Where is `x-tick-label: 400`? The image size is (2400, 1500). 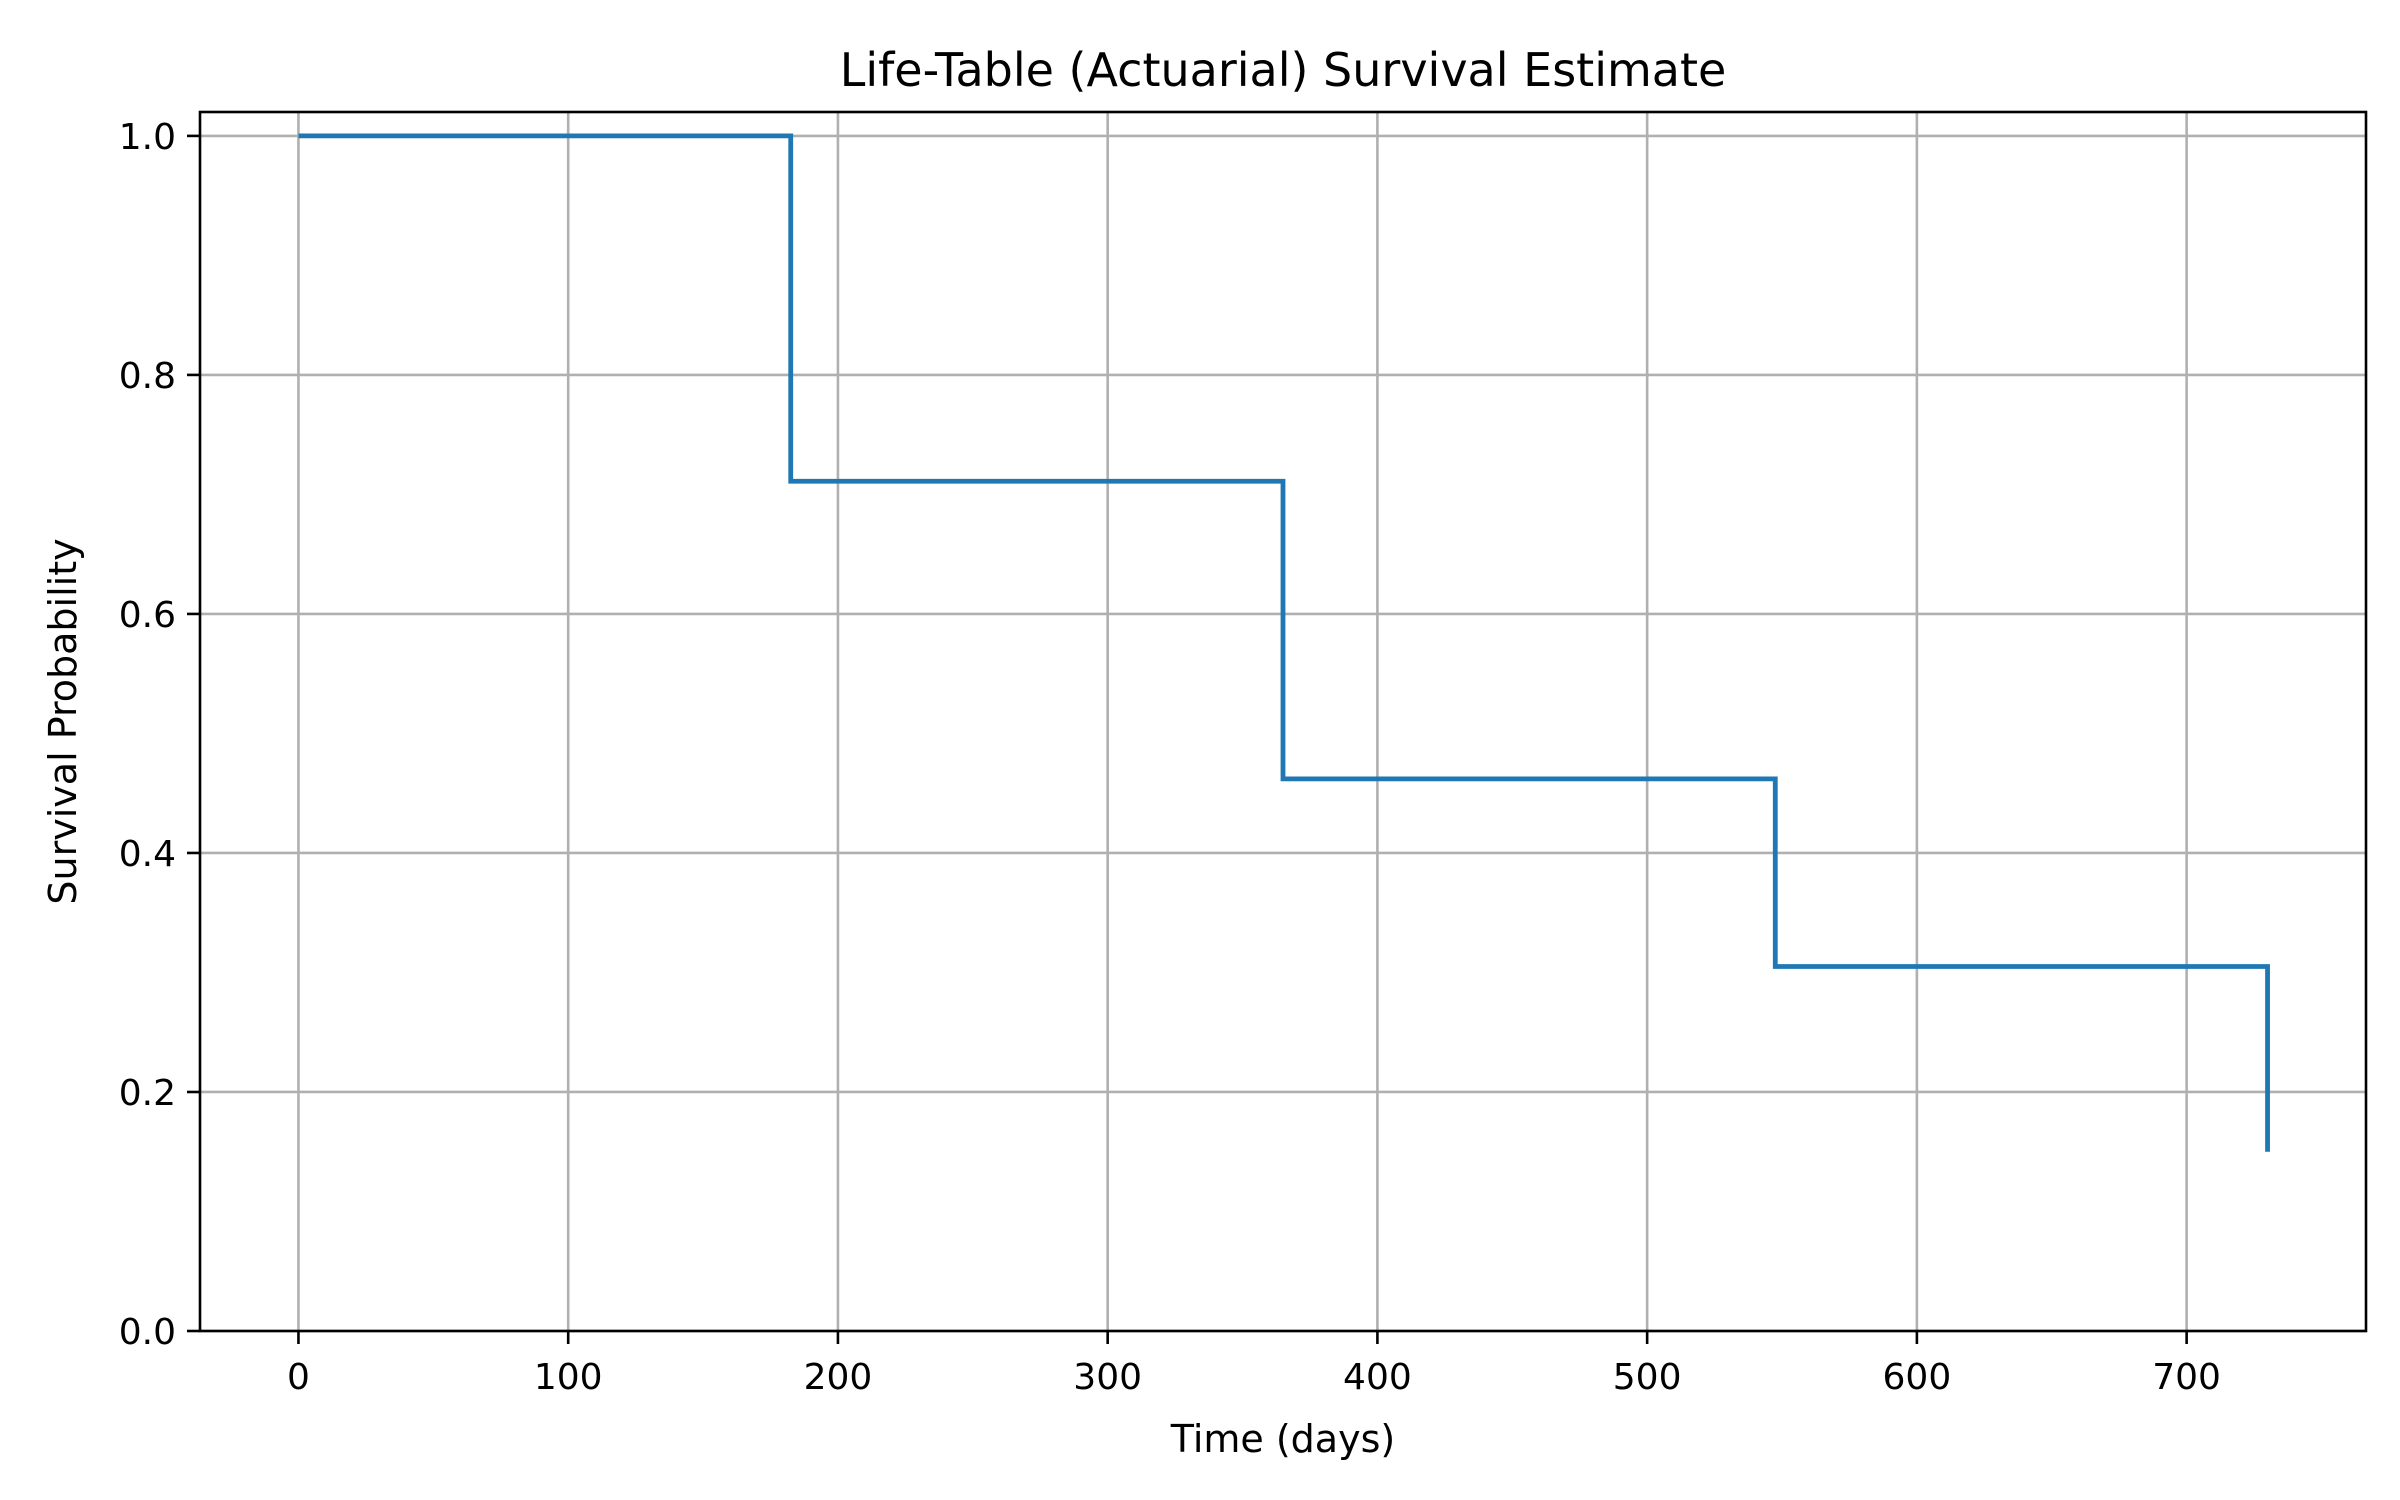 x-tick-label: 400 is located at coordinates (1377, 1377).